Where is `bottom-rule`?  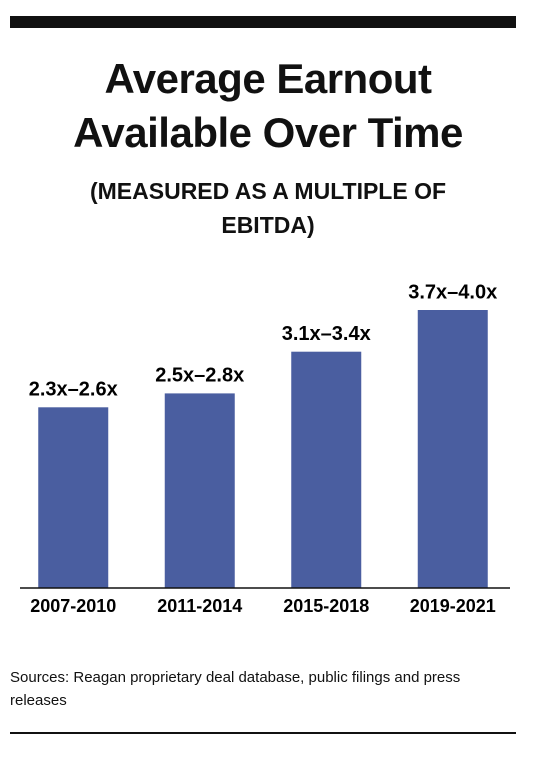 bottom-rule is located at coordinates (263, 733).